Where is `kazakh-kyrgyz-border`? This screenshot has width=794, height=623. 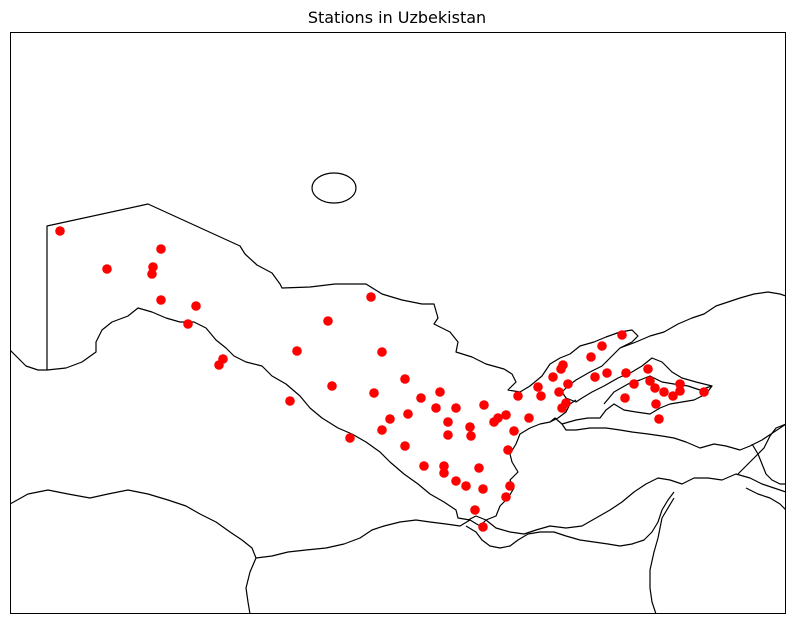
kazakh-kyrgyz-border is located at coordinates (702, 320).